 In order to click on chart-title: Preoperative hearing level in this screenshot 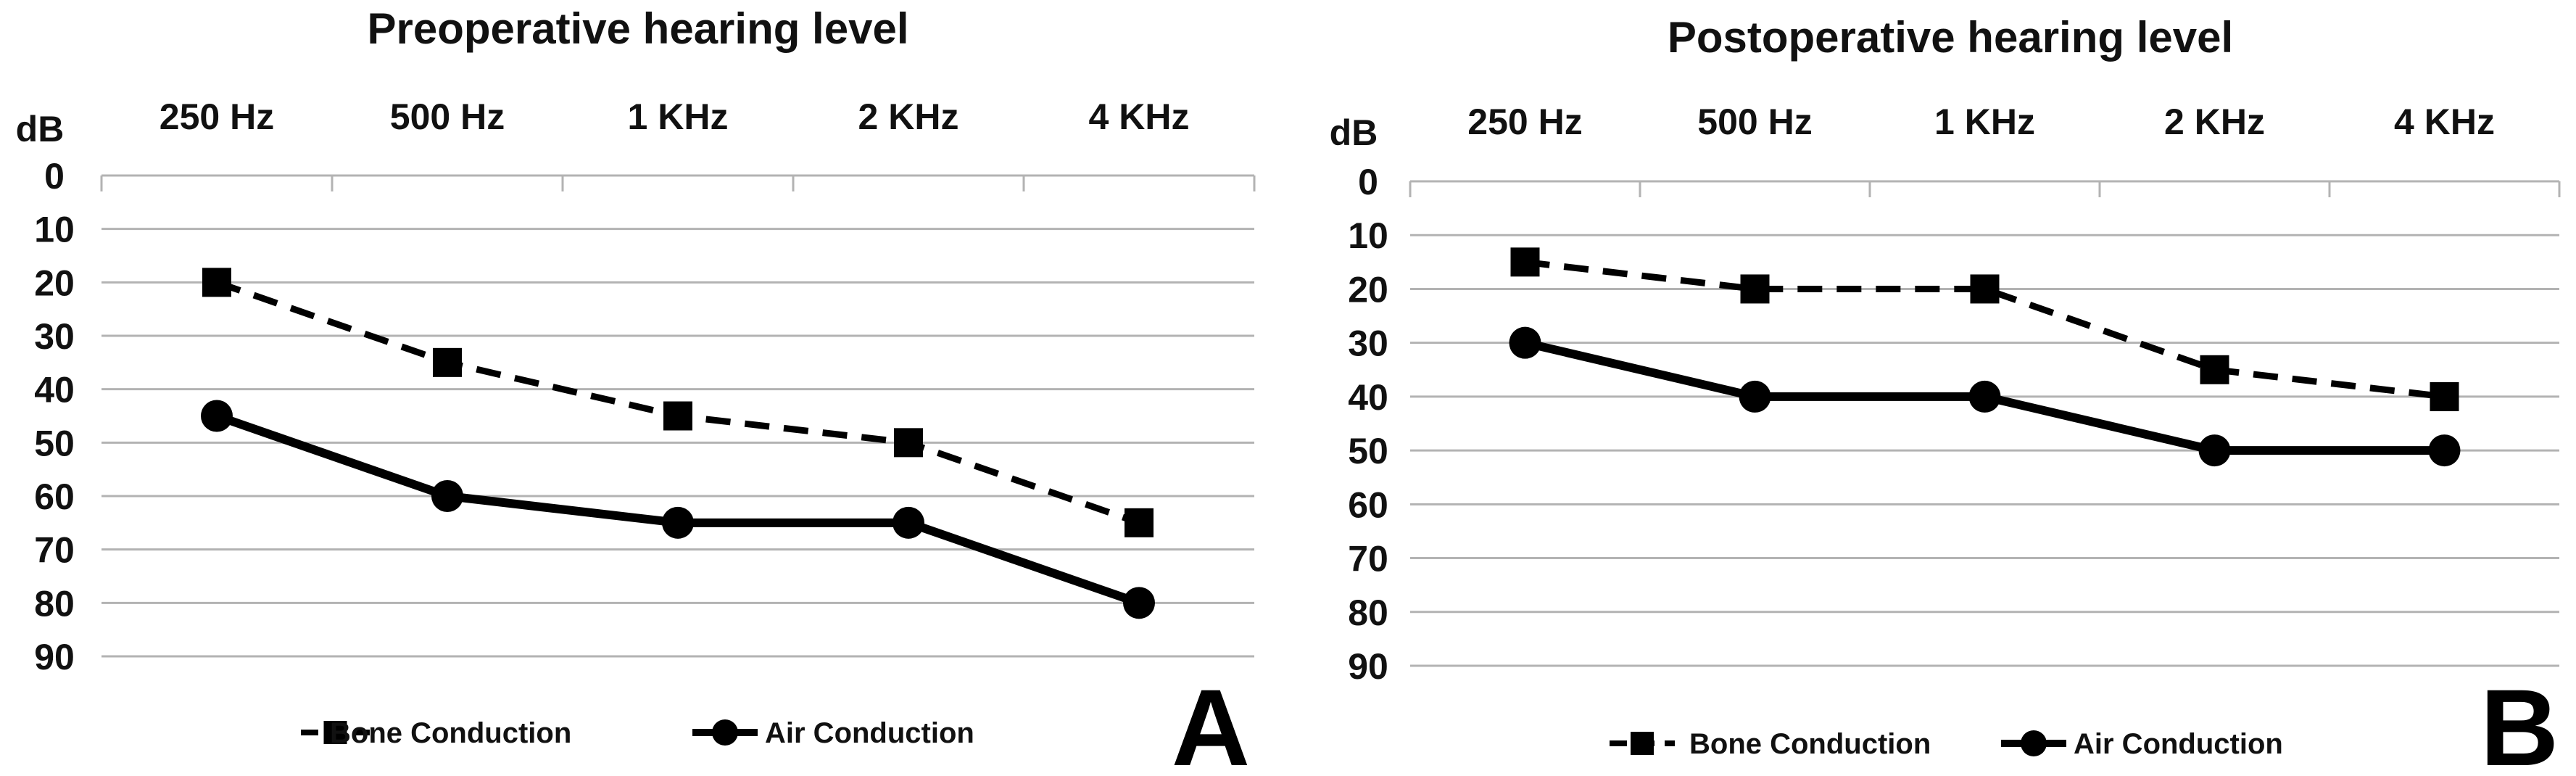, I will do `click(638, 29)`.